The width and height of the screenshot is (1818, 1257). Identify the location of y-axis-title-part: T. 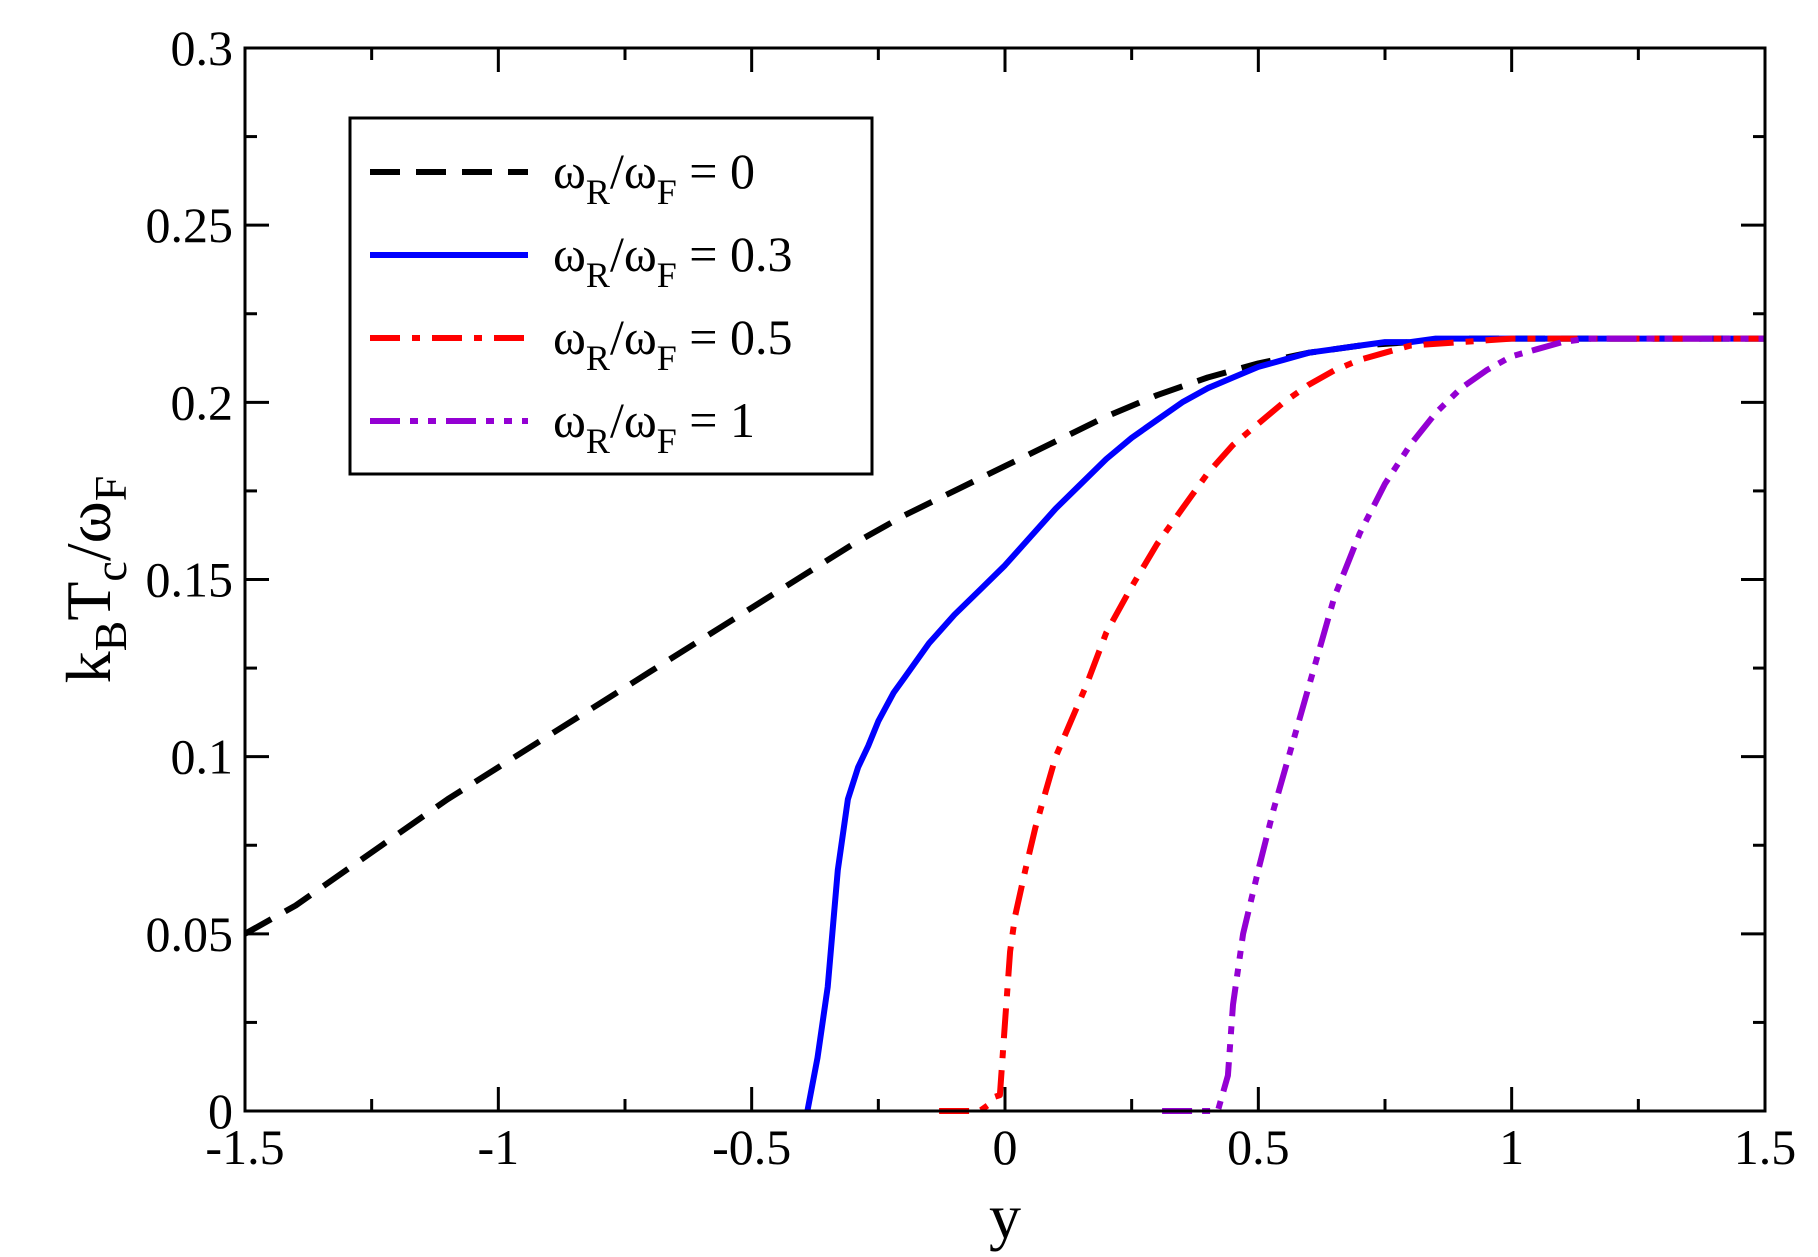
(88, 601).